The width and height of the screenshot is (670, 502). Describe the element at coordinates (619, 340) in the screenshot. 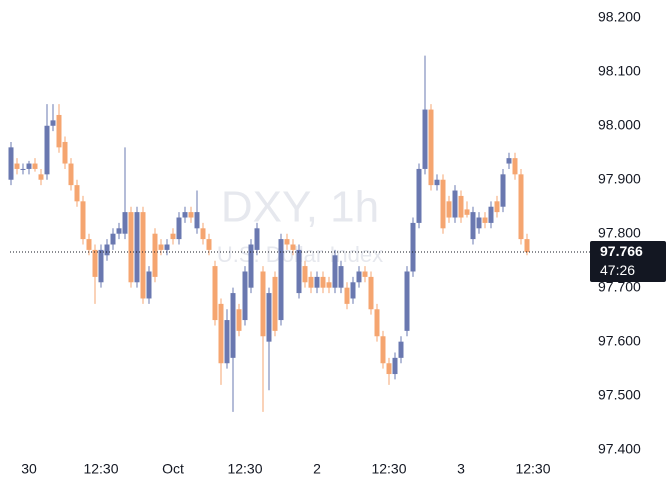

I see `y-tick-label: 97.600` at that location.